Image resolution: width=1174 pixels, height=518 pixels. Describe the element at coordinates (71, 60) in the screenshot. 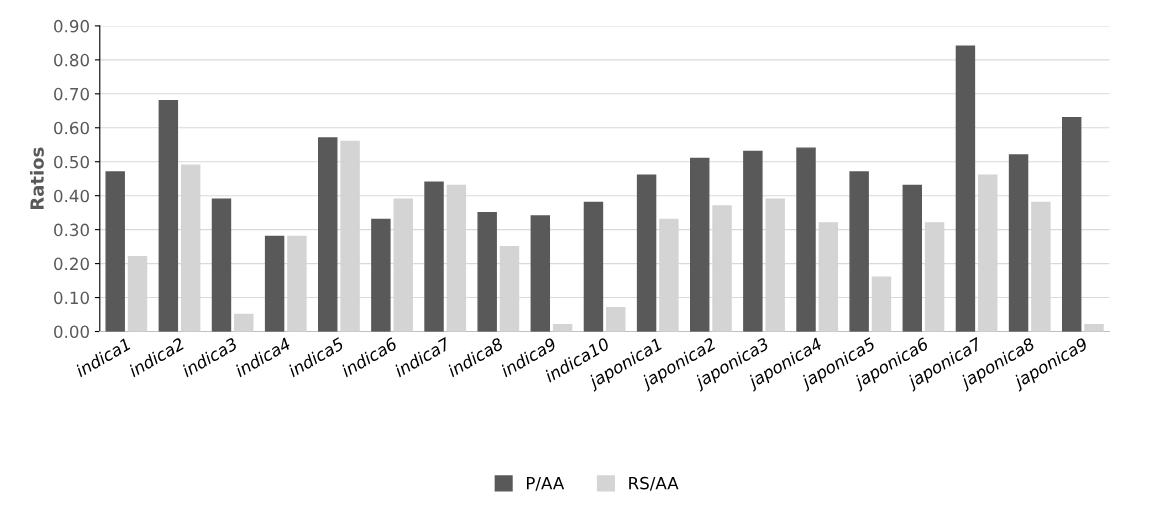

I see `y-tick-label: 0.80` at that location.